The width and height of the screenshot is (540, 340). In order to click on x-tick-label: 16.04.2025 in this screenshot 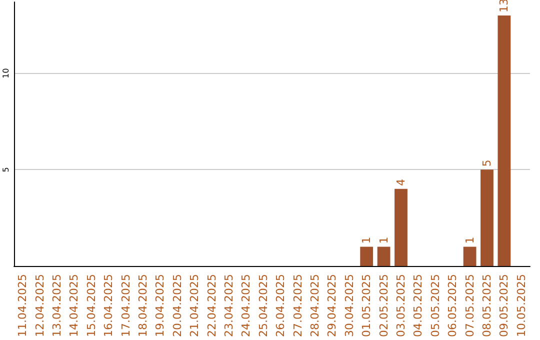, I will do `click(109, 306)`.